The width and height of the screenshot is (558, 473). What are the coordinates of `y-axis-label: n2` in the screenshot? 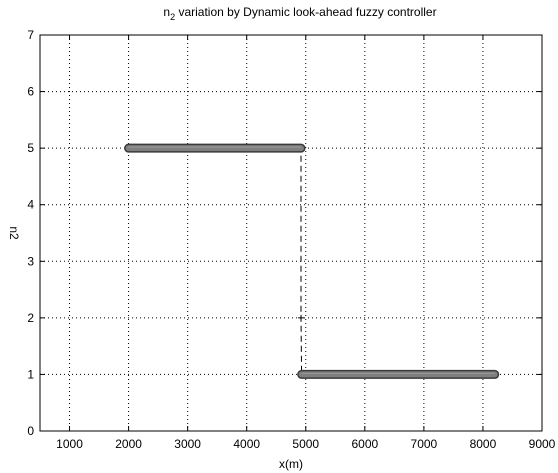 It's located at (14, 233).